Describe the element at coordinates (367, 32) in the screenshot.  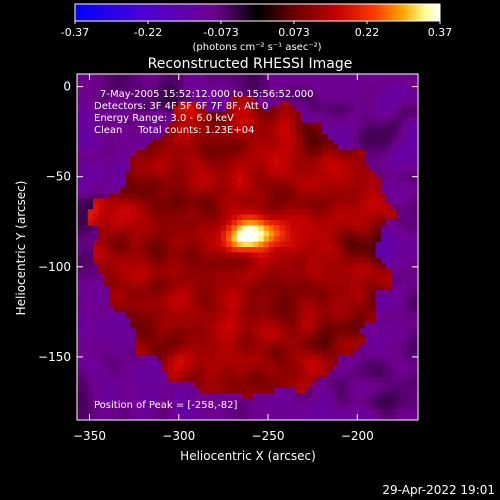
I see `colorbar-tick-label: 0.22` at that location.